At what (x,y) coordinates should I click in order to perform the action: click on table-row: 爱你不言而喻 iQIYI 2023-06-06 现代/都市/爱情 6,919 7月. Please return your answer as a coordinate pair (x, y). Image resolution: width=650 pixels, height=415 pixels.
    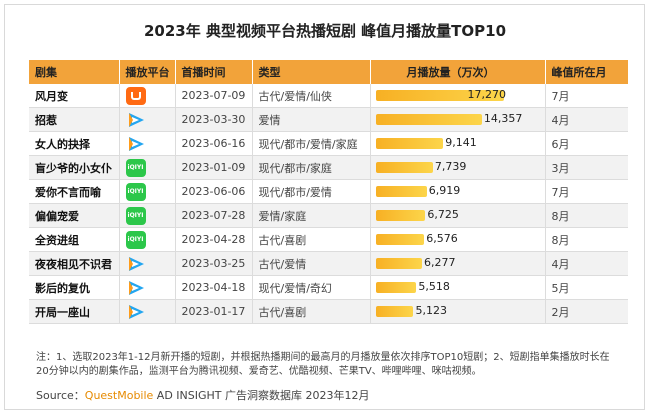
    Looking at the image, I should click on (328, 191).